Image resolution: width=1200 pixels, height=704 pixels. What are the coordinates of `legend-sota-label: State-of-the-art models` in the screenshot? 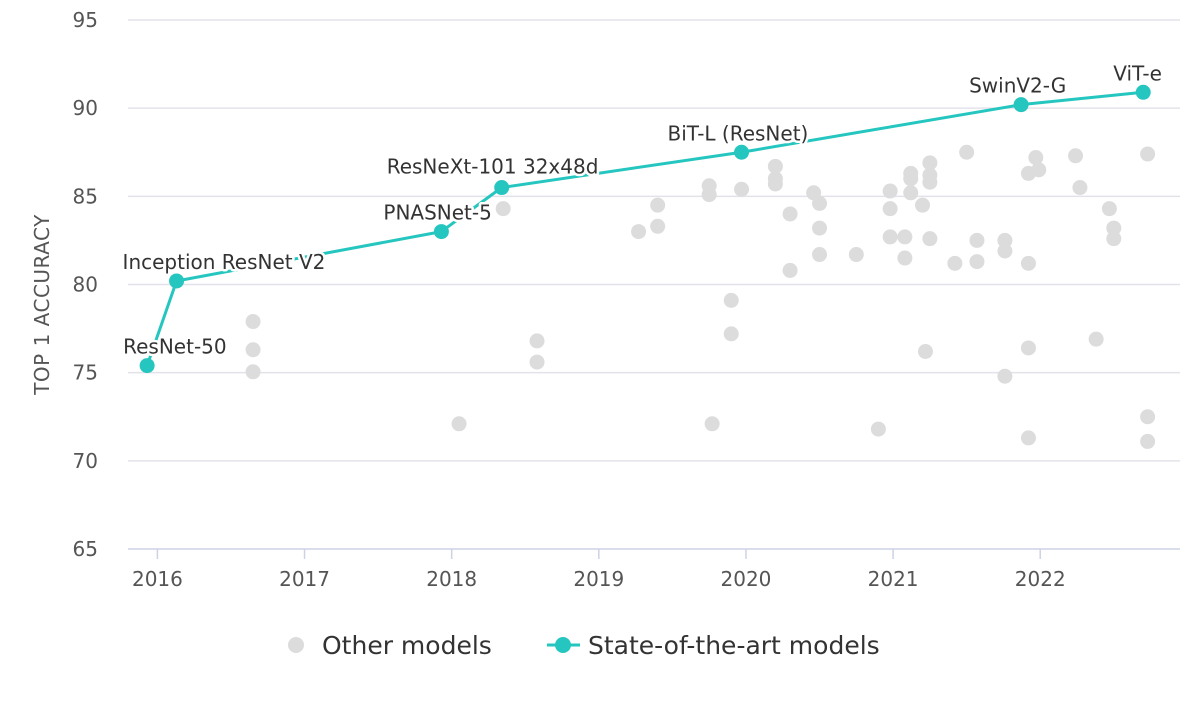 It's located at (734, 645).